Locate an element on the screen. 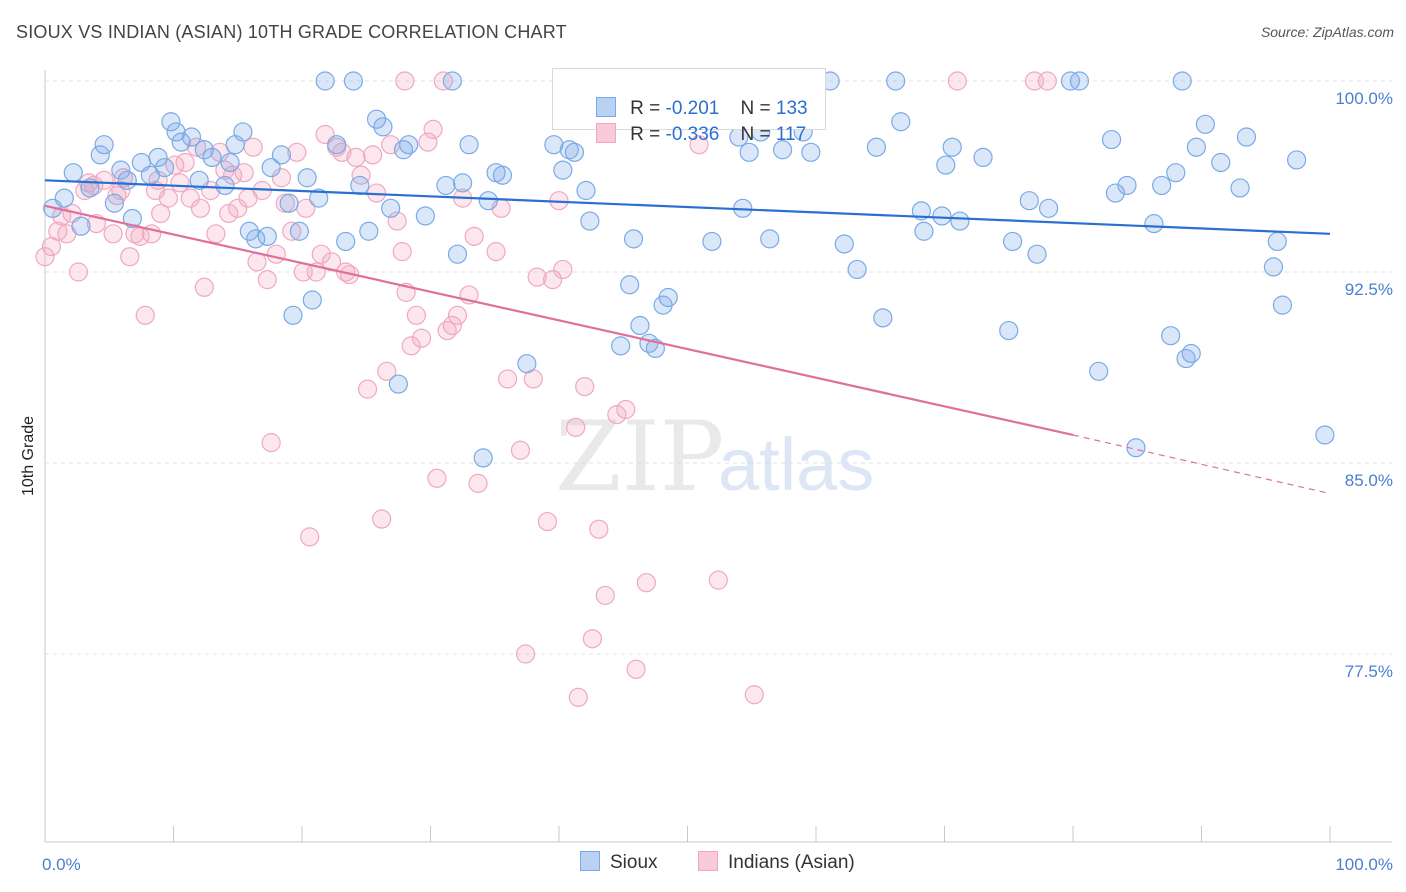 The width and height of the screenshot is (1406, 892). sioux-legend-swatch is located at coordinates (590, 861).